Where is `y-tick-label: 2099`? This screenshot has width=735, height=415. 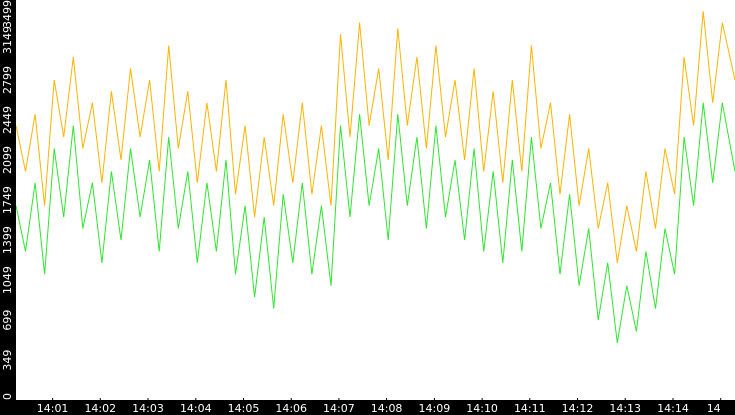
y-tick-label: 2099 is located at coordinates (7, 160).